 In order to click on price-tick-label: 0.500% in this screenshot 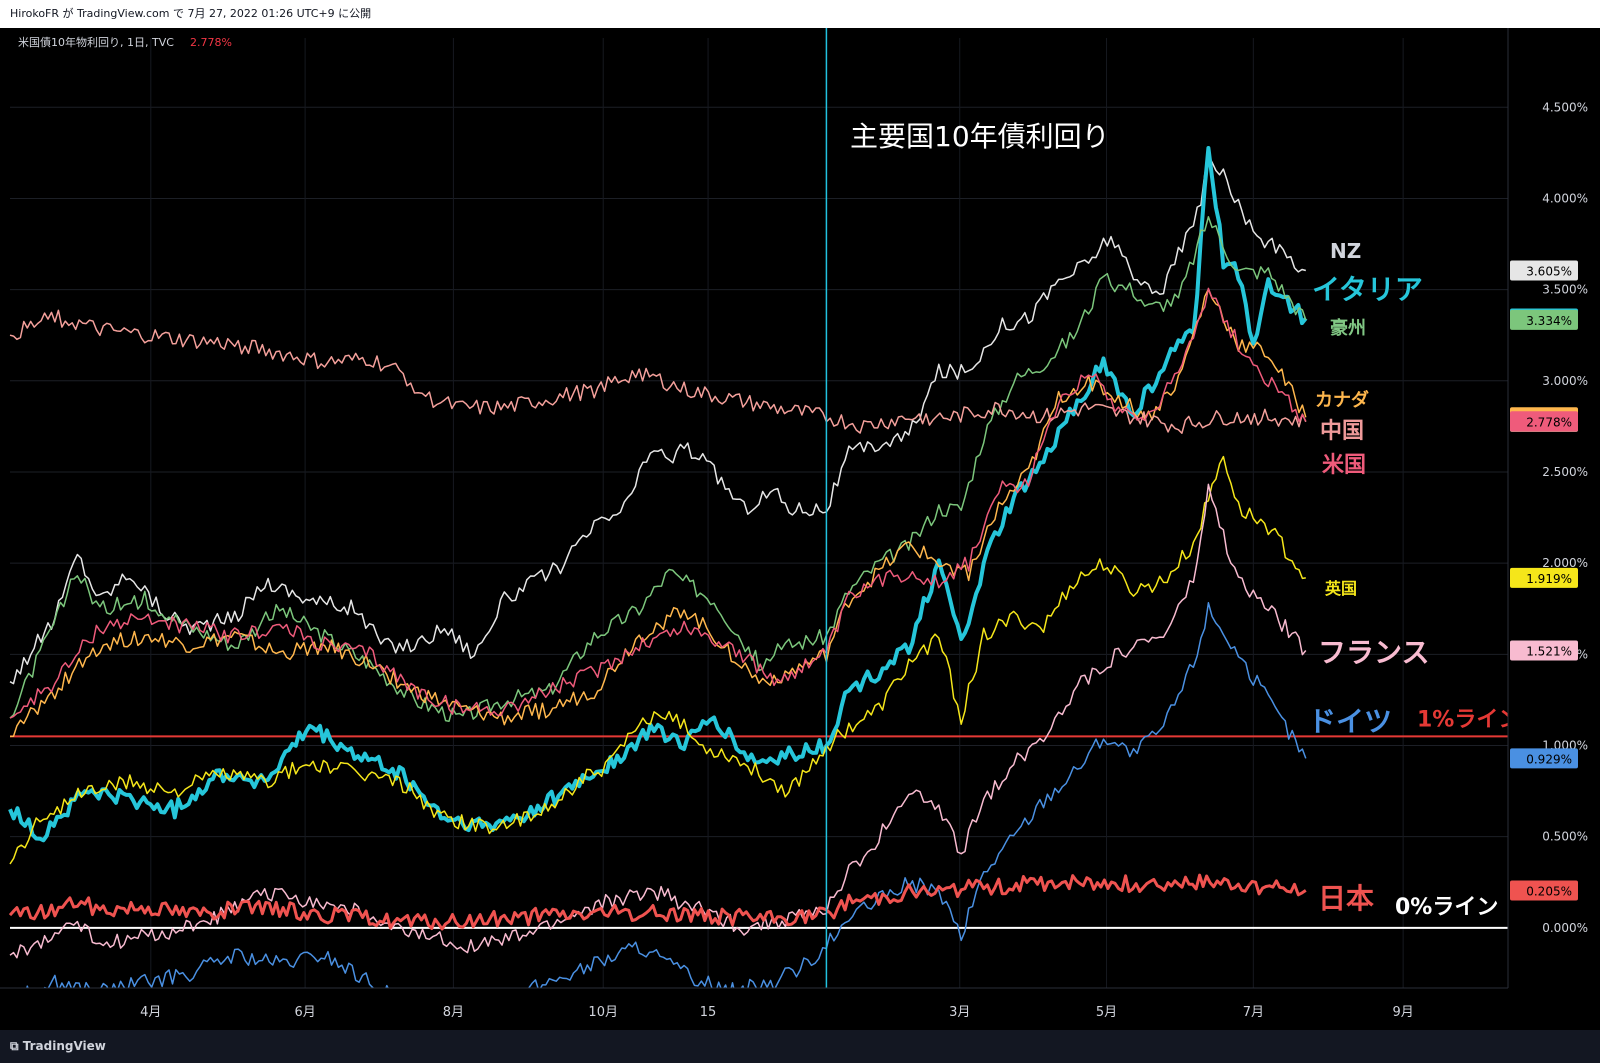, I will do `click(1565, 837)`.